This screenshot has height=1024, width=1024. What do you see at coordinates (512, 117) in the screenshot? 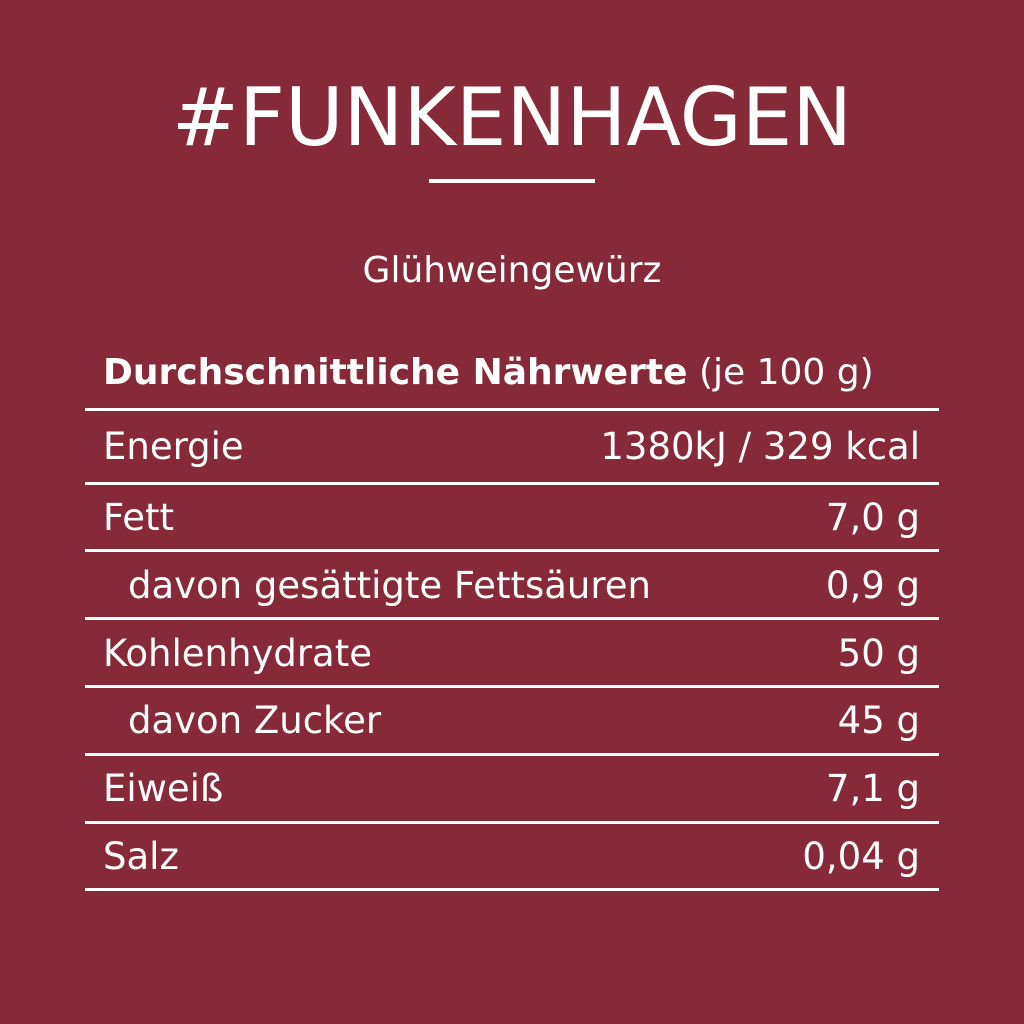
I see `brand-title: #FUNKENHAGEN` at bounding box center [512, 117].